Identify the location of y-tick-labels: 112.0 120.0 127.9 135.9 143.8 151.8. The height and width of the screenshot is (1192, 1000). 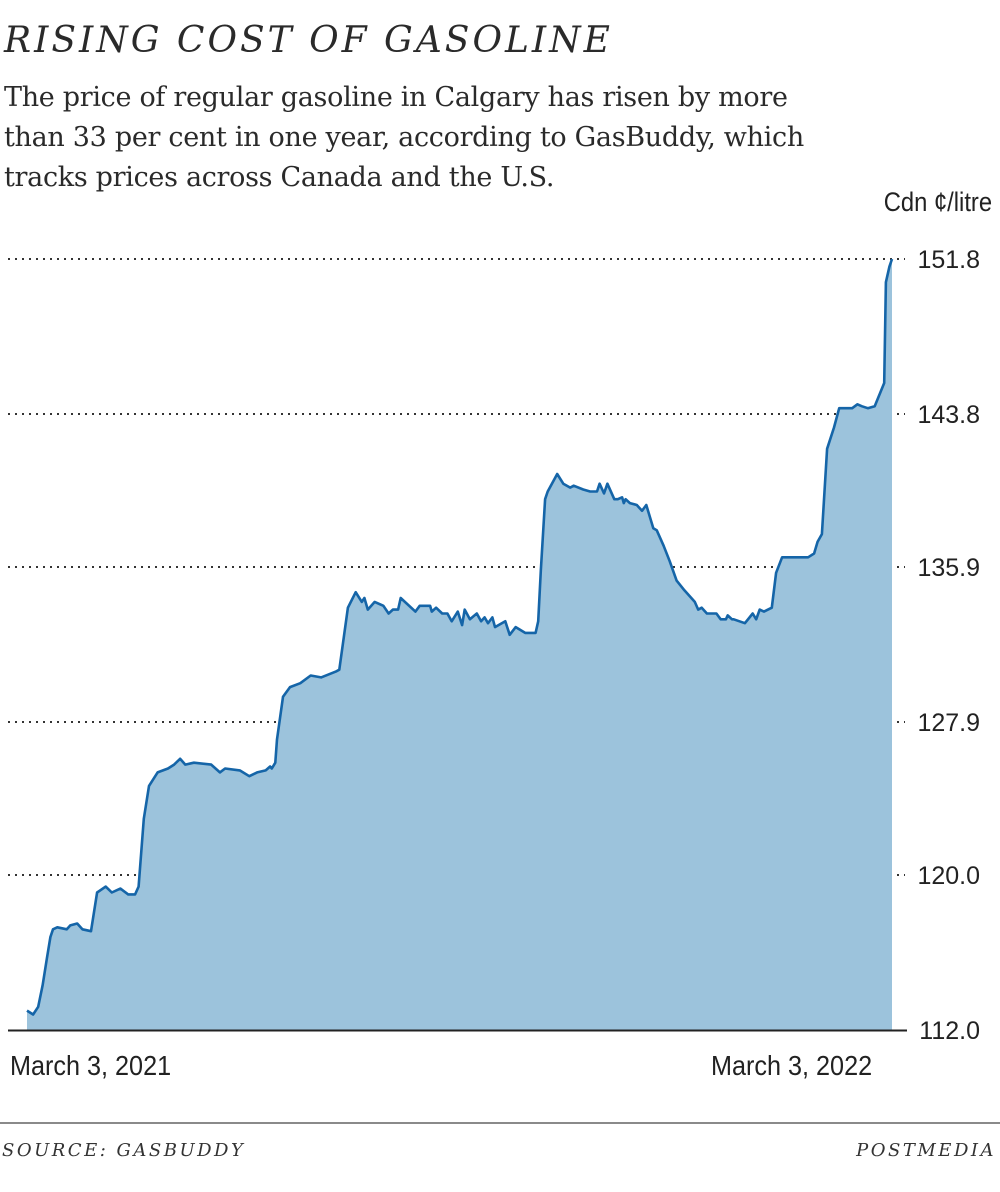
(948, 645).